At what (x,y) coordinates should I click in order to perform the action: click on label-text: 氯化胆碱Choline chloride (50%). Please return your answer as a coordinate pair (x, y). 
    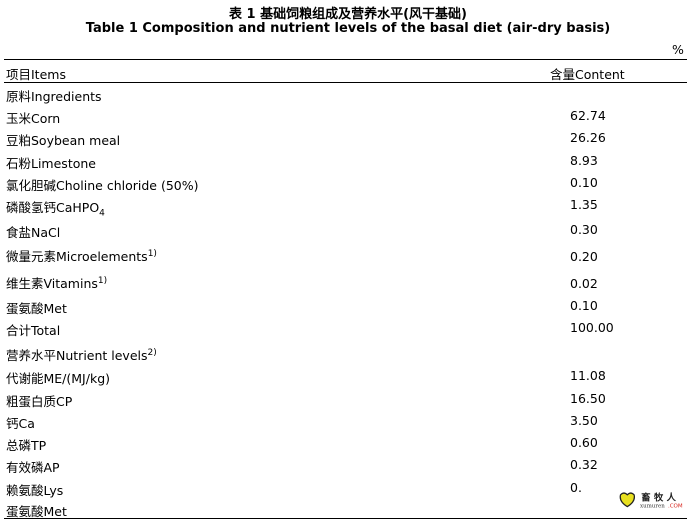
    Looking at the image, I should click on (102, 185).